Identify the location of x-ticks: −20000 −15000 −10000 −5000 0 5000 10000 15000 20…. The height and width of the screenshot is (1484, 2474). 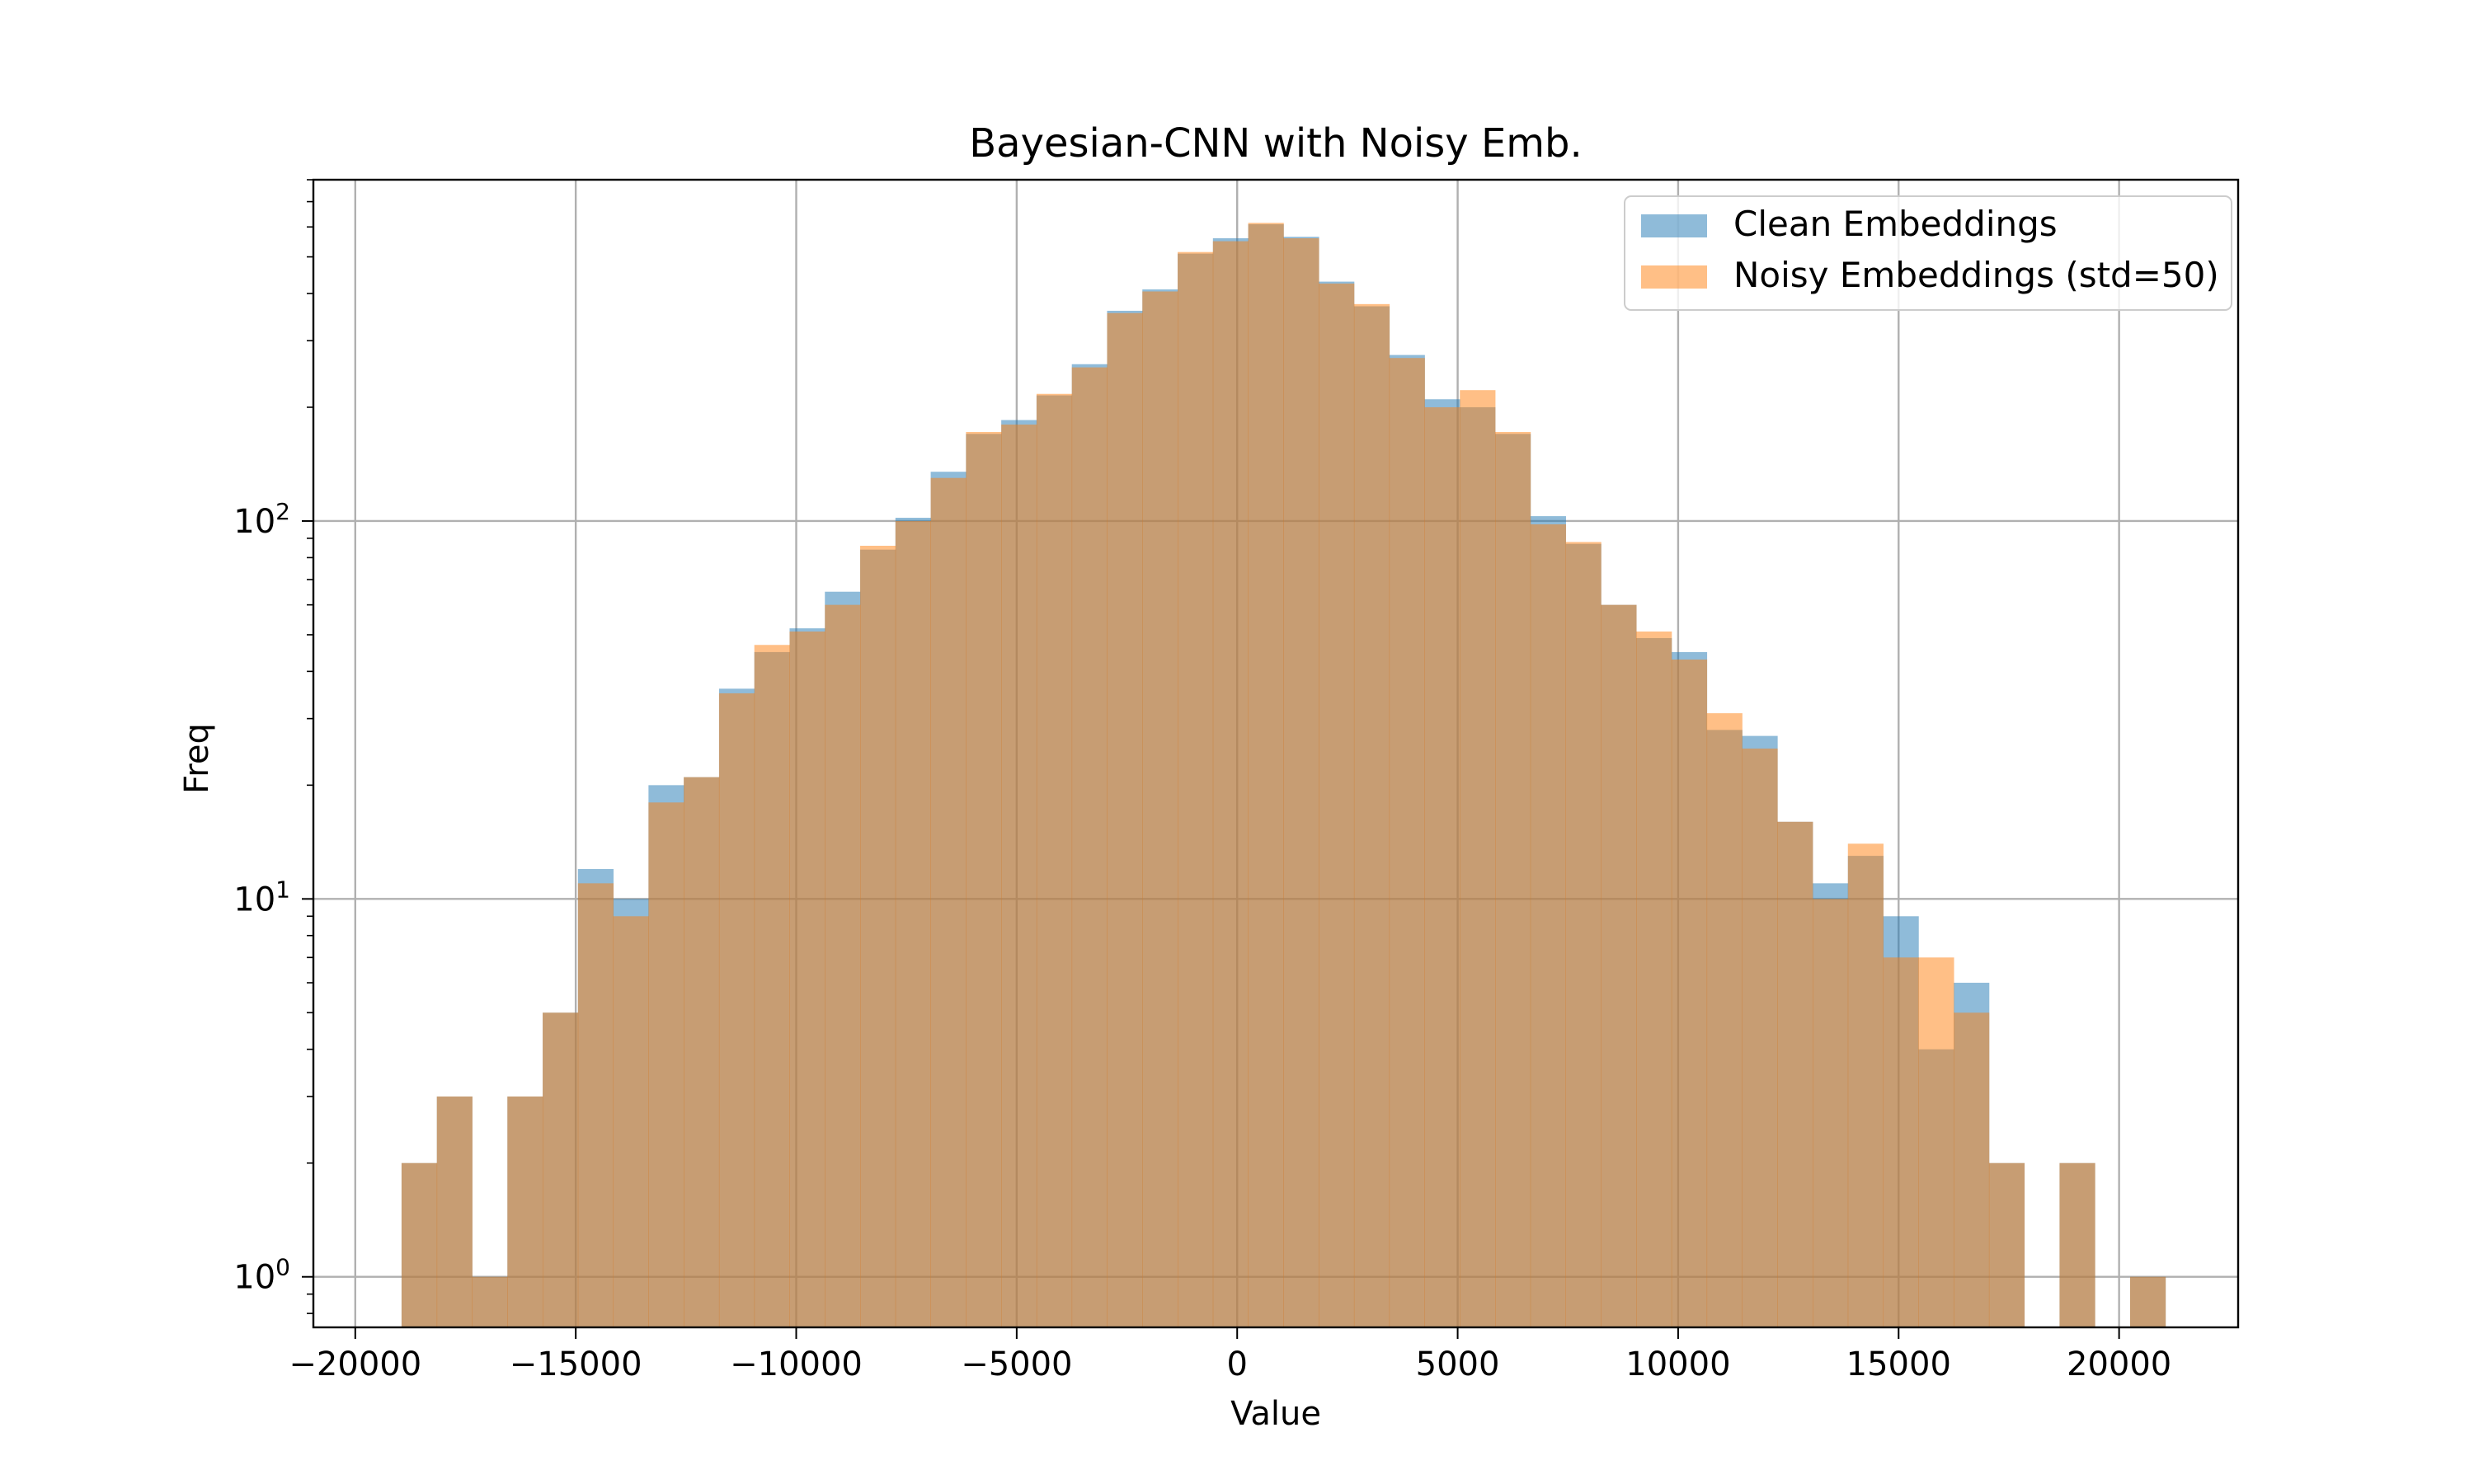
(1230, 1355).